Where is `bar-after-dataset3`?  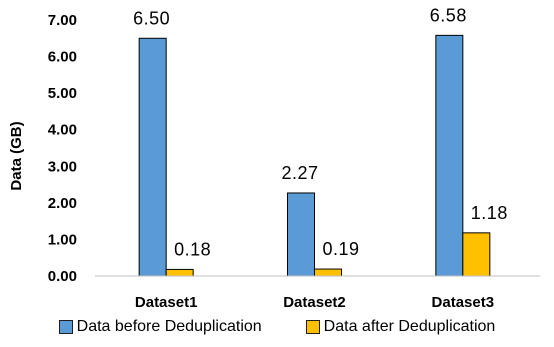
bar-after-dataset3 is located at coordinates (476, 254).